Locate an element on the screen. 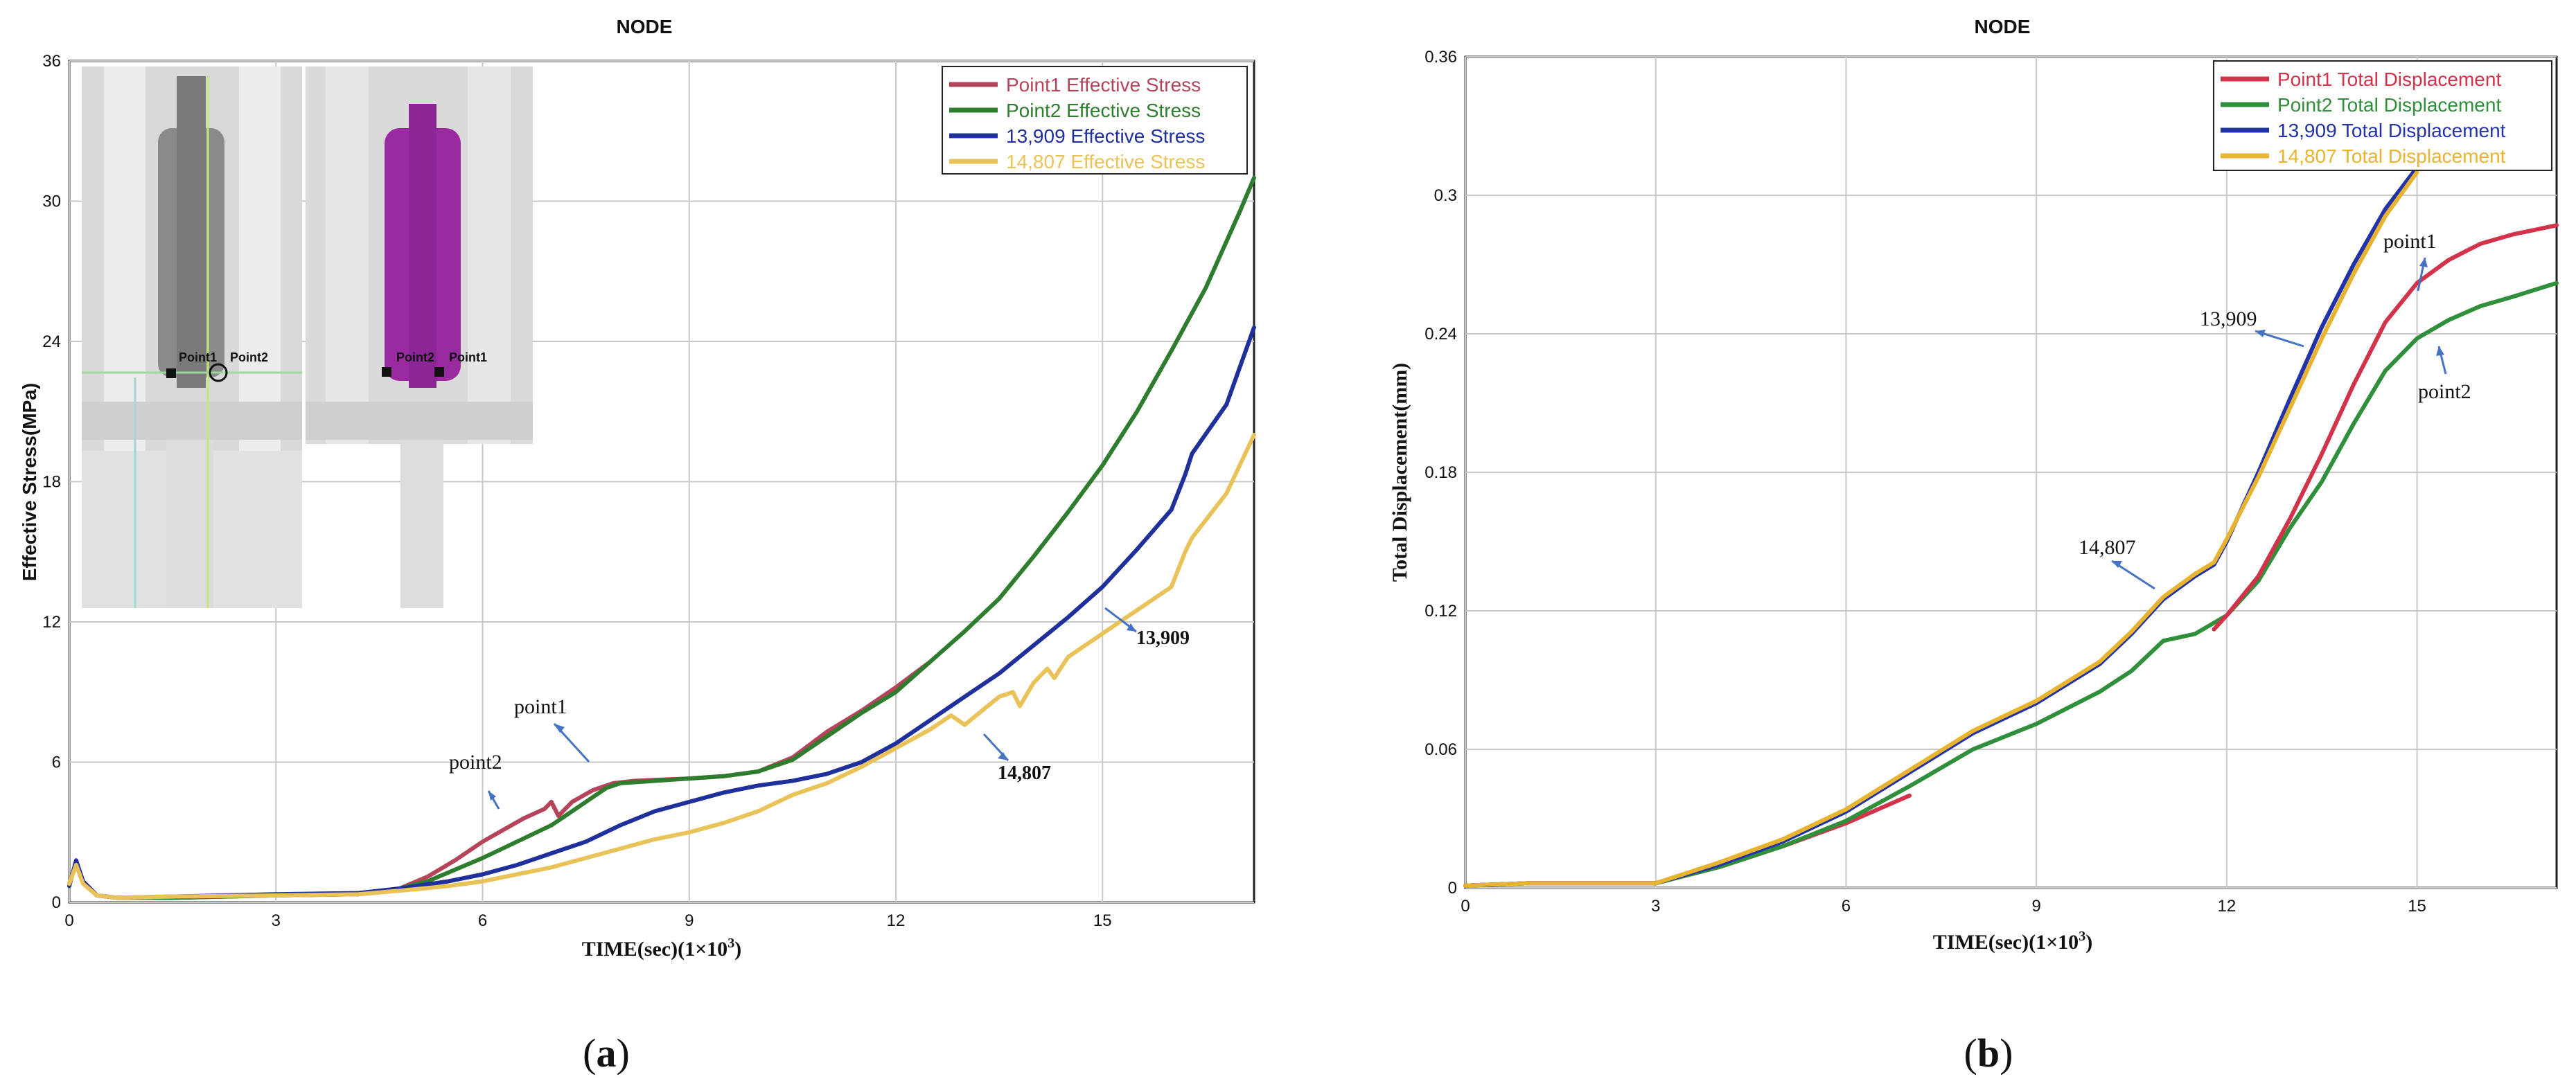 Image resolution: width=2576 pixels, height=1088 pixels. y-tick-label: 18 is located at coordinates (52, 482).